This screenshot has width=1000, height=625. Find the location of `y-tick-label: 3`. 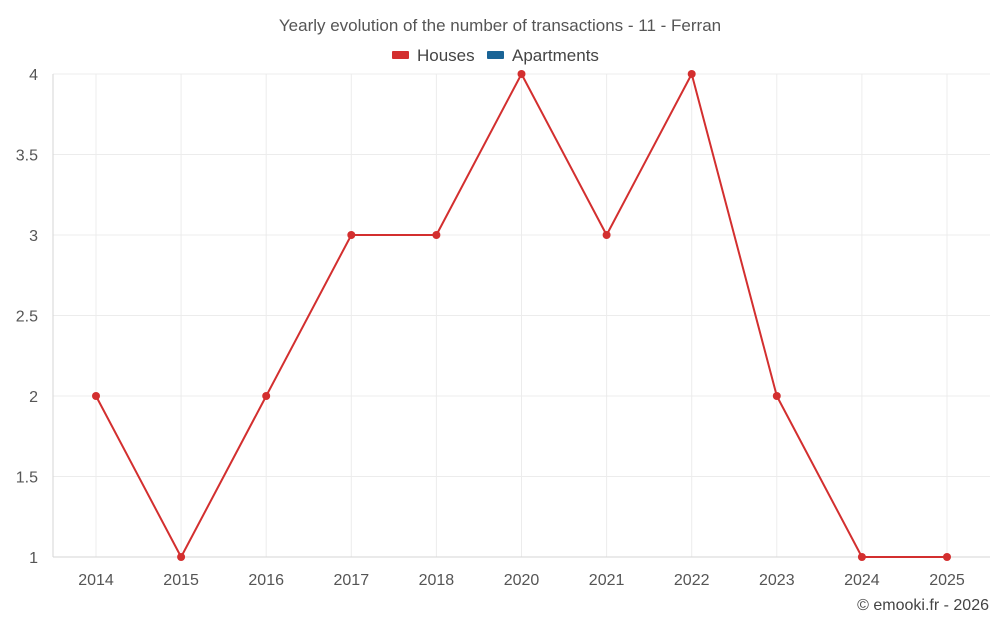

y-tick-label: 3 is located at coordinates (33, 236).